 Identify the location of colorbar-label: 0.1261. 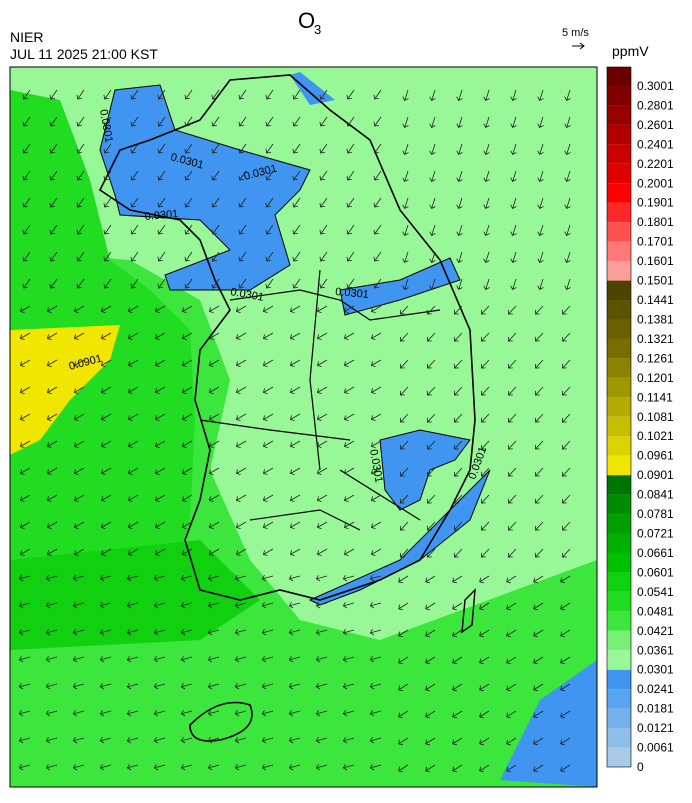
(655, 358).